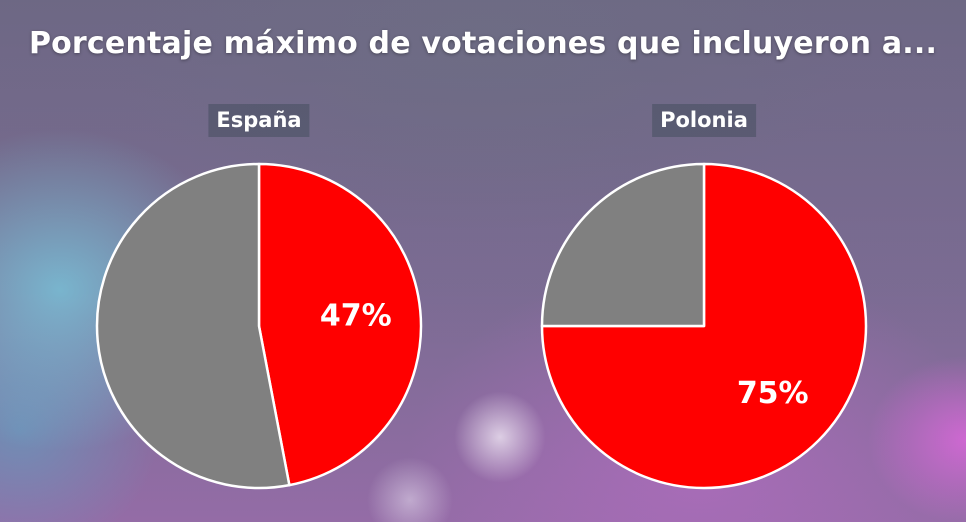  Describe the element at coordinates (259, 120) in the screenshot. I see `pie-title-espana: España` at that location.